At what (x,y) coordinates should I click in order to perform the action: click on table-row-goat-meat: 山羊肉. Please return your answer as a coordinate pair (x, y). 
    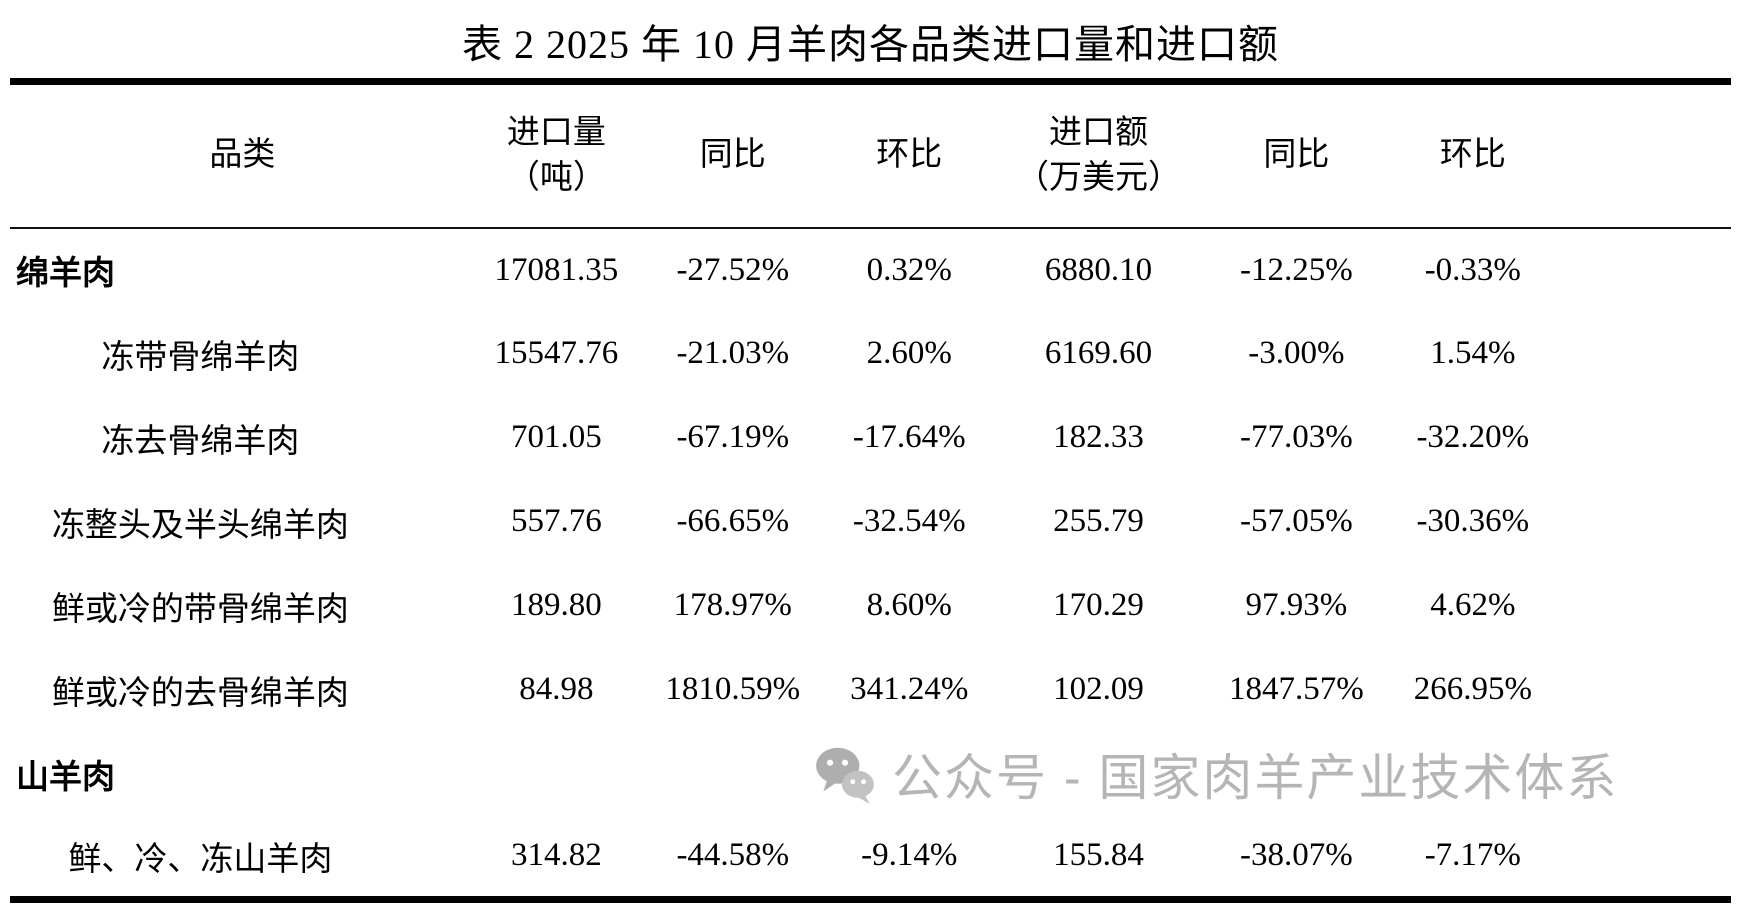
    Looking at the image, I should click on (870, 774).